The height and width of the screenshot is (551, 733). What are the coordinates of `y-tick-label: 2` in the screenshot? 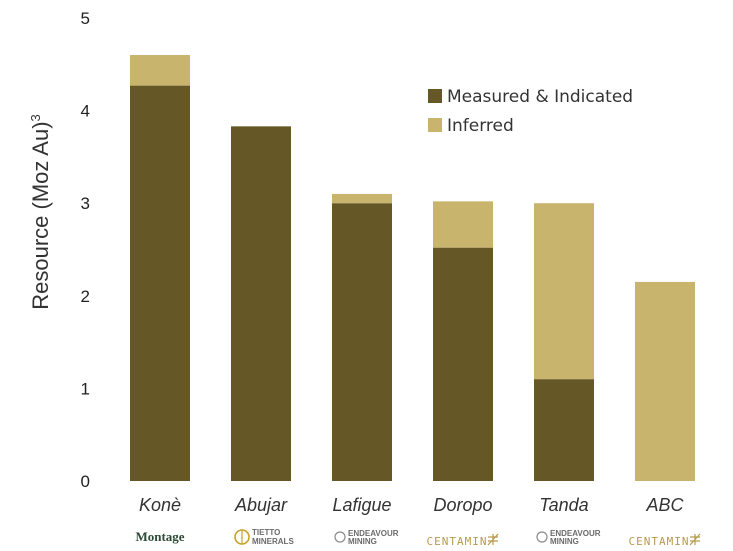 It's located at (85, 296).